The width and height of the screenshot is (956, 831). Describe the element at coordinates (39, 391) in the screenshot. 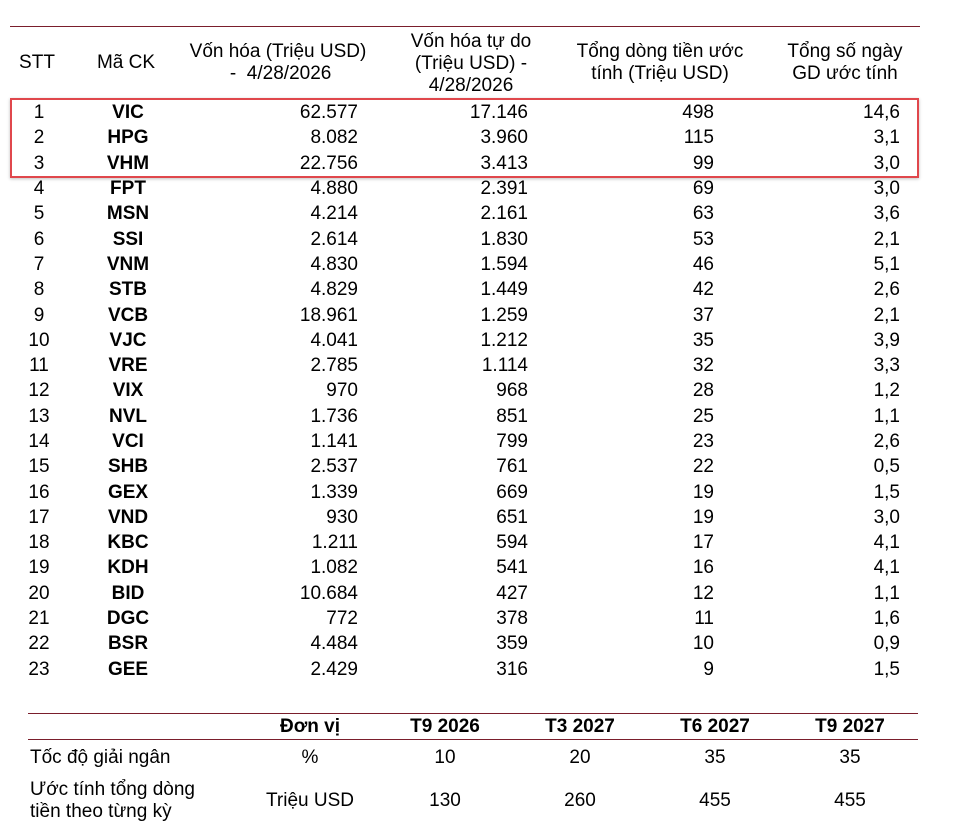

I see `cell-stt: 12` at that location.